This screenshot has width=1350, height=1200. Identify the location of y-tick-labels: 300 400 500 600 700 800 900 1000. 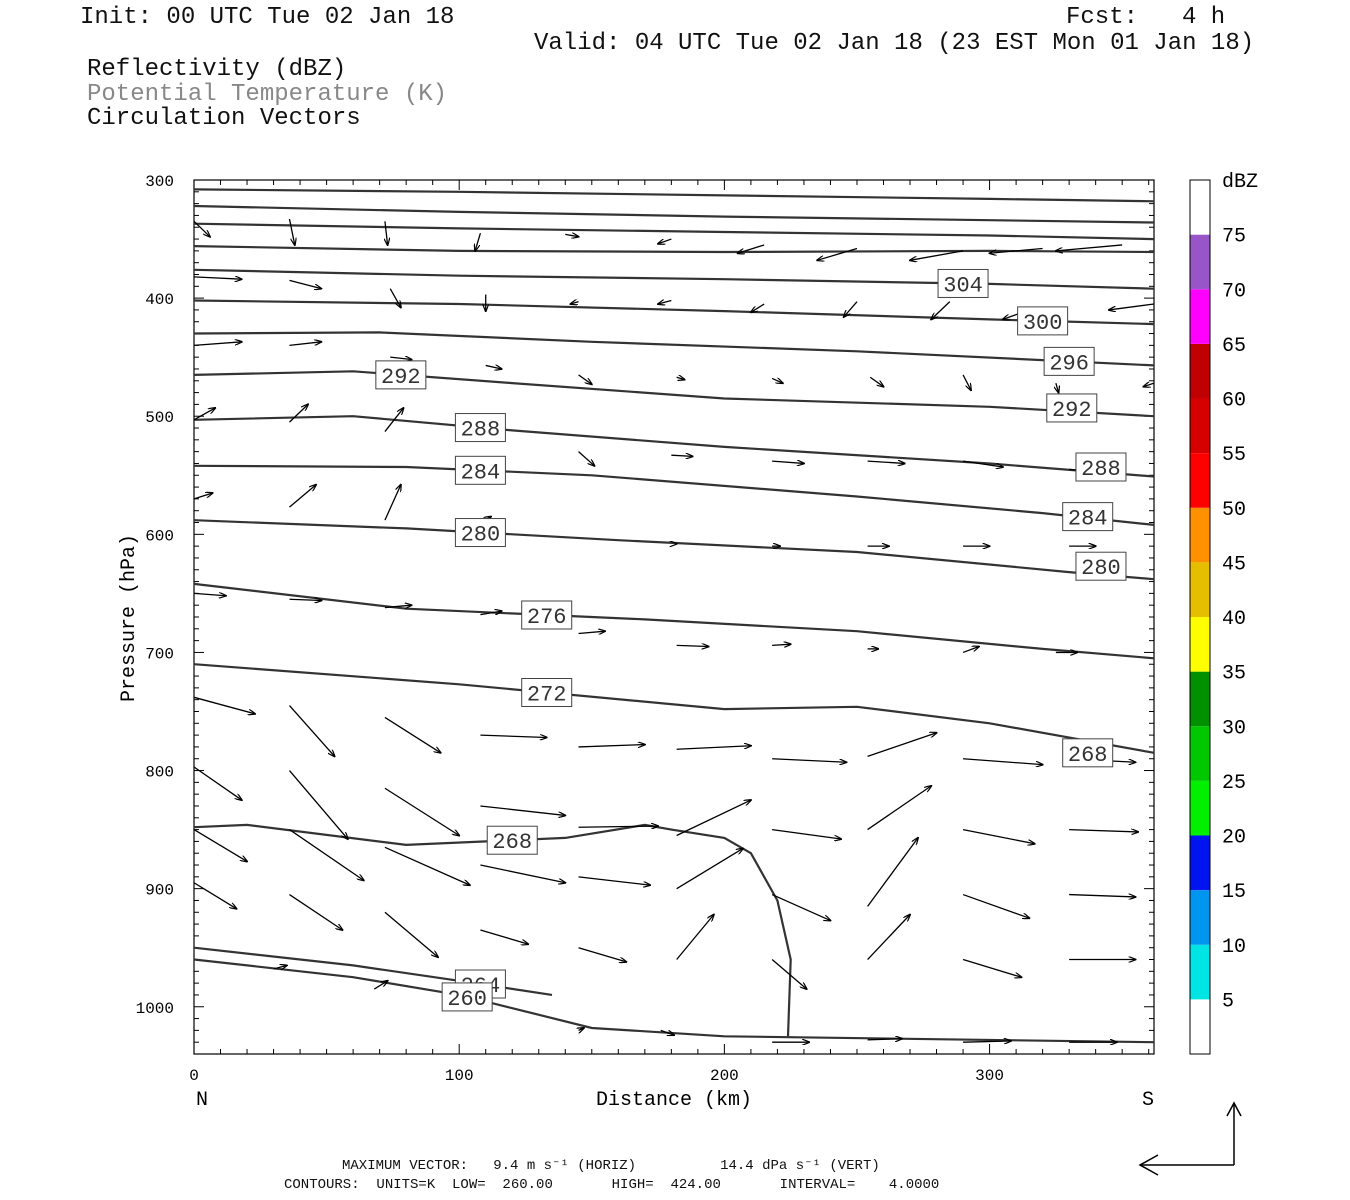
(155, 595).